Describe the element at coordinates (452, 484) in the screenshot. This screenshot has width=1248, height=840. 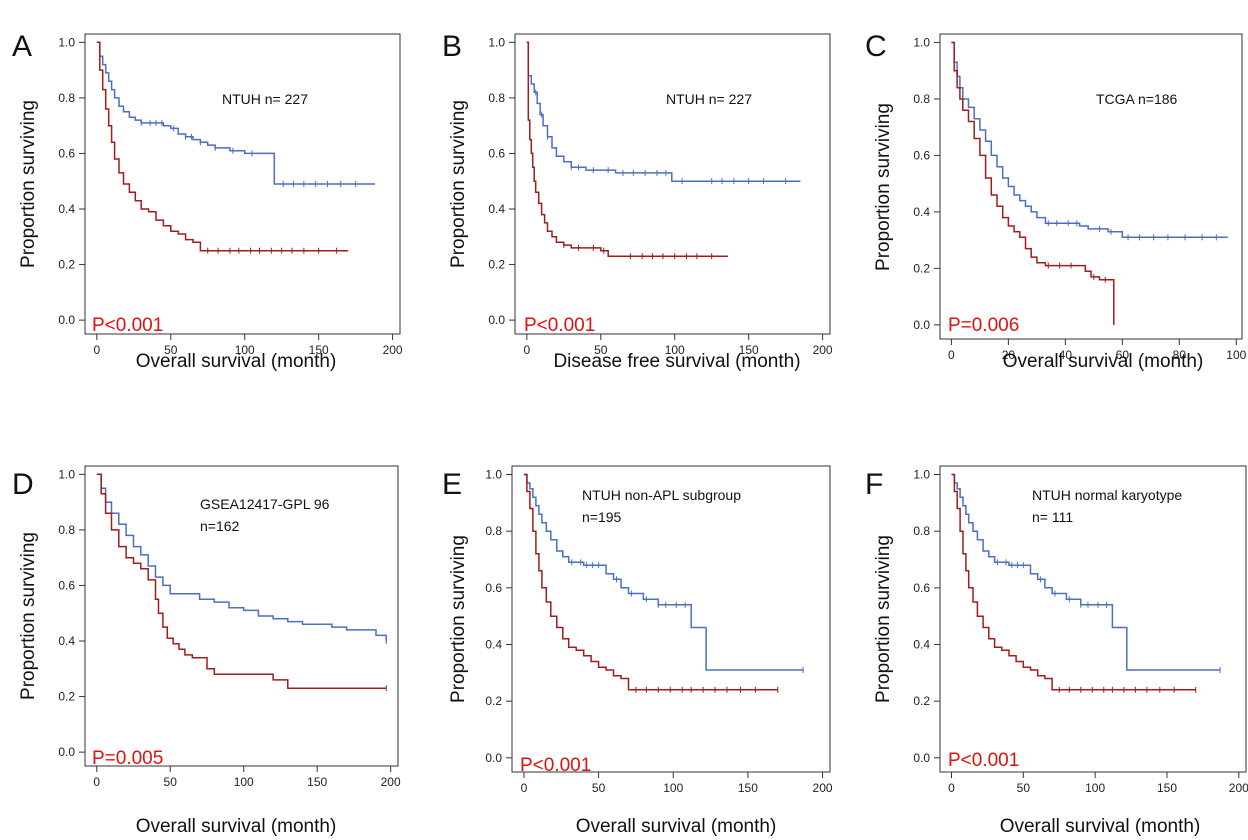
I see `panel-letter: E` at that location.